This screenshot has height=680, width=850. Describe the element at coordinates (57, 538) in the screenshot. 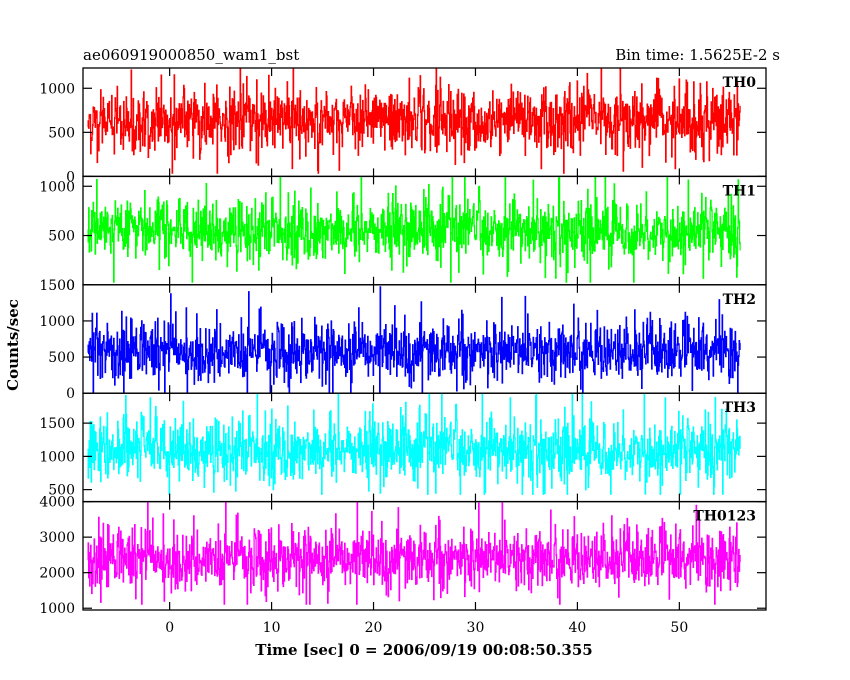

I see `y-tick-label: 3000` at that location.